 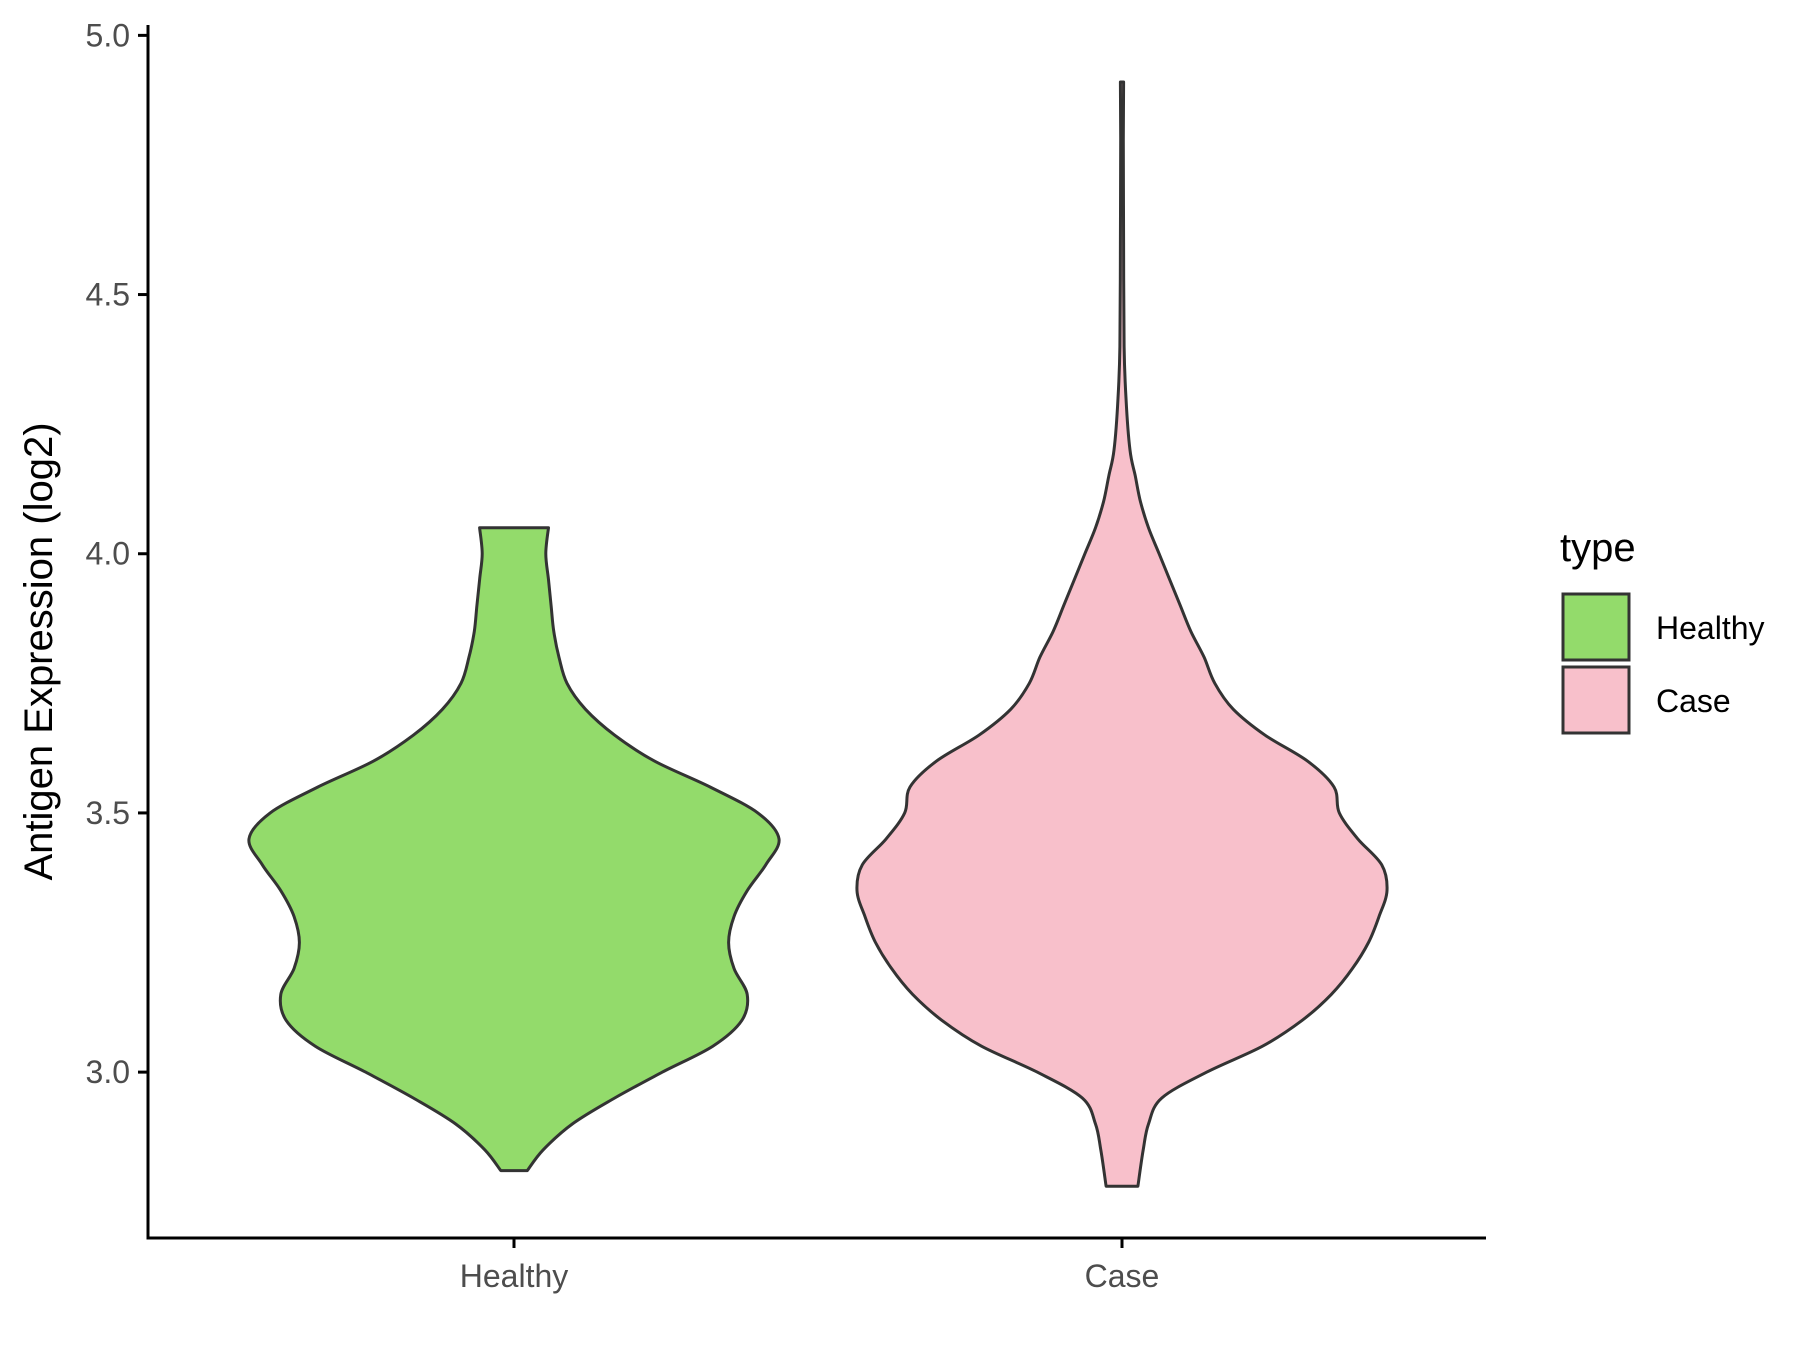 What do you see at coordinates (108, 813) in the screenshot?
I see `y-tick-label: 3.5` at bounding box center [108, 813].